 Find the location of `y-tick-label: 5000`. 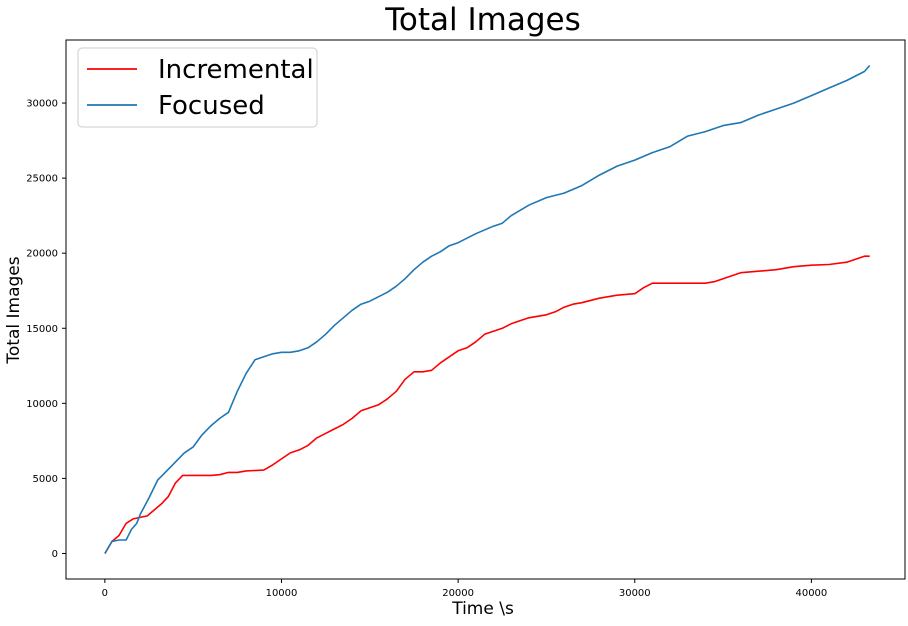

y-tick-label: 5000 is located at coordinates (45, 479).